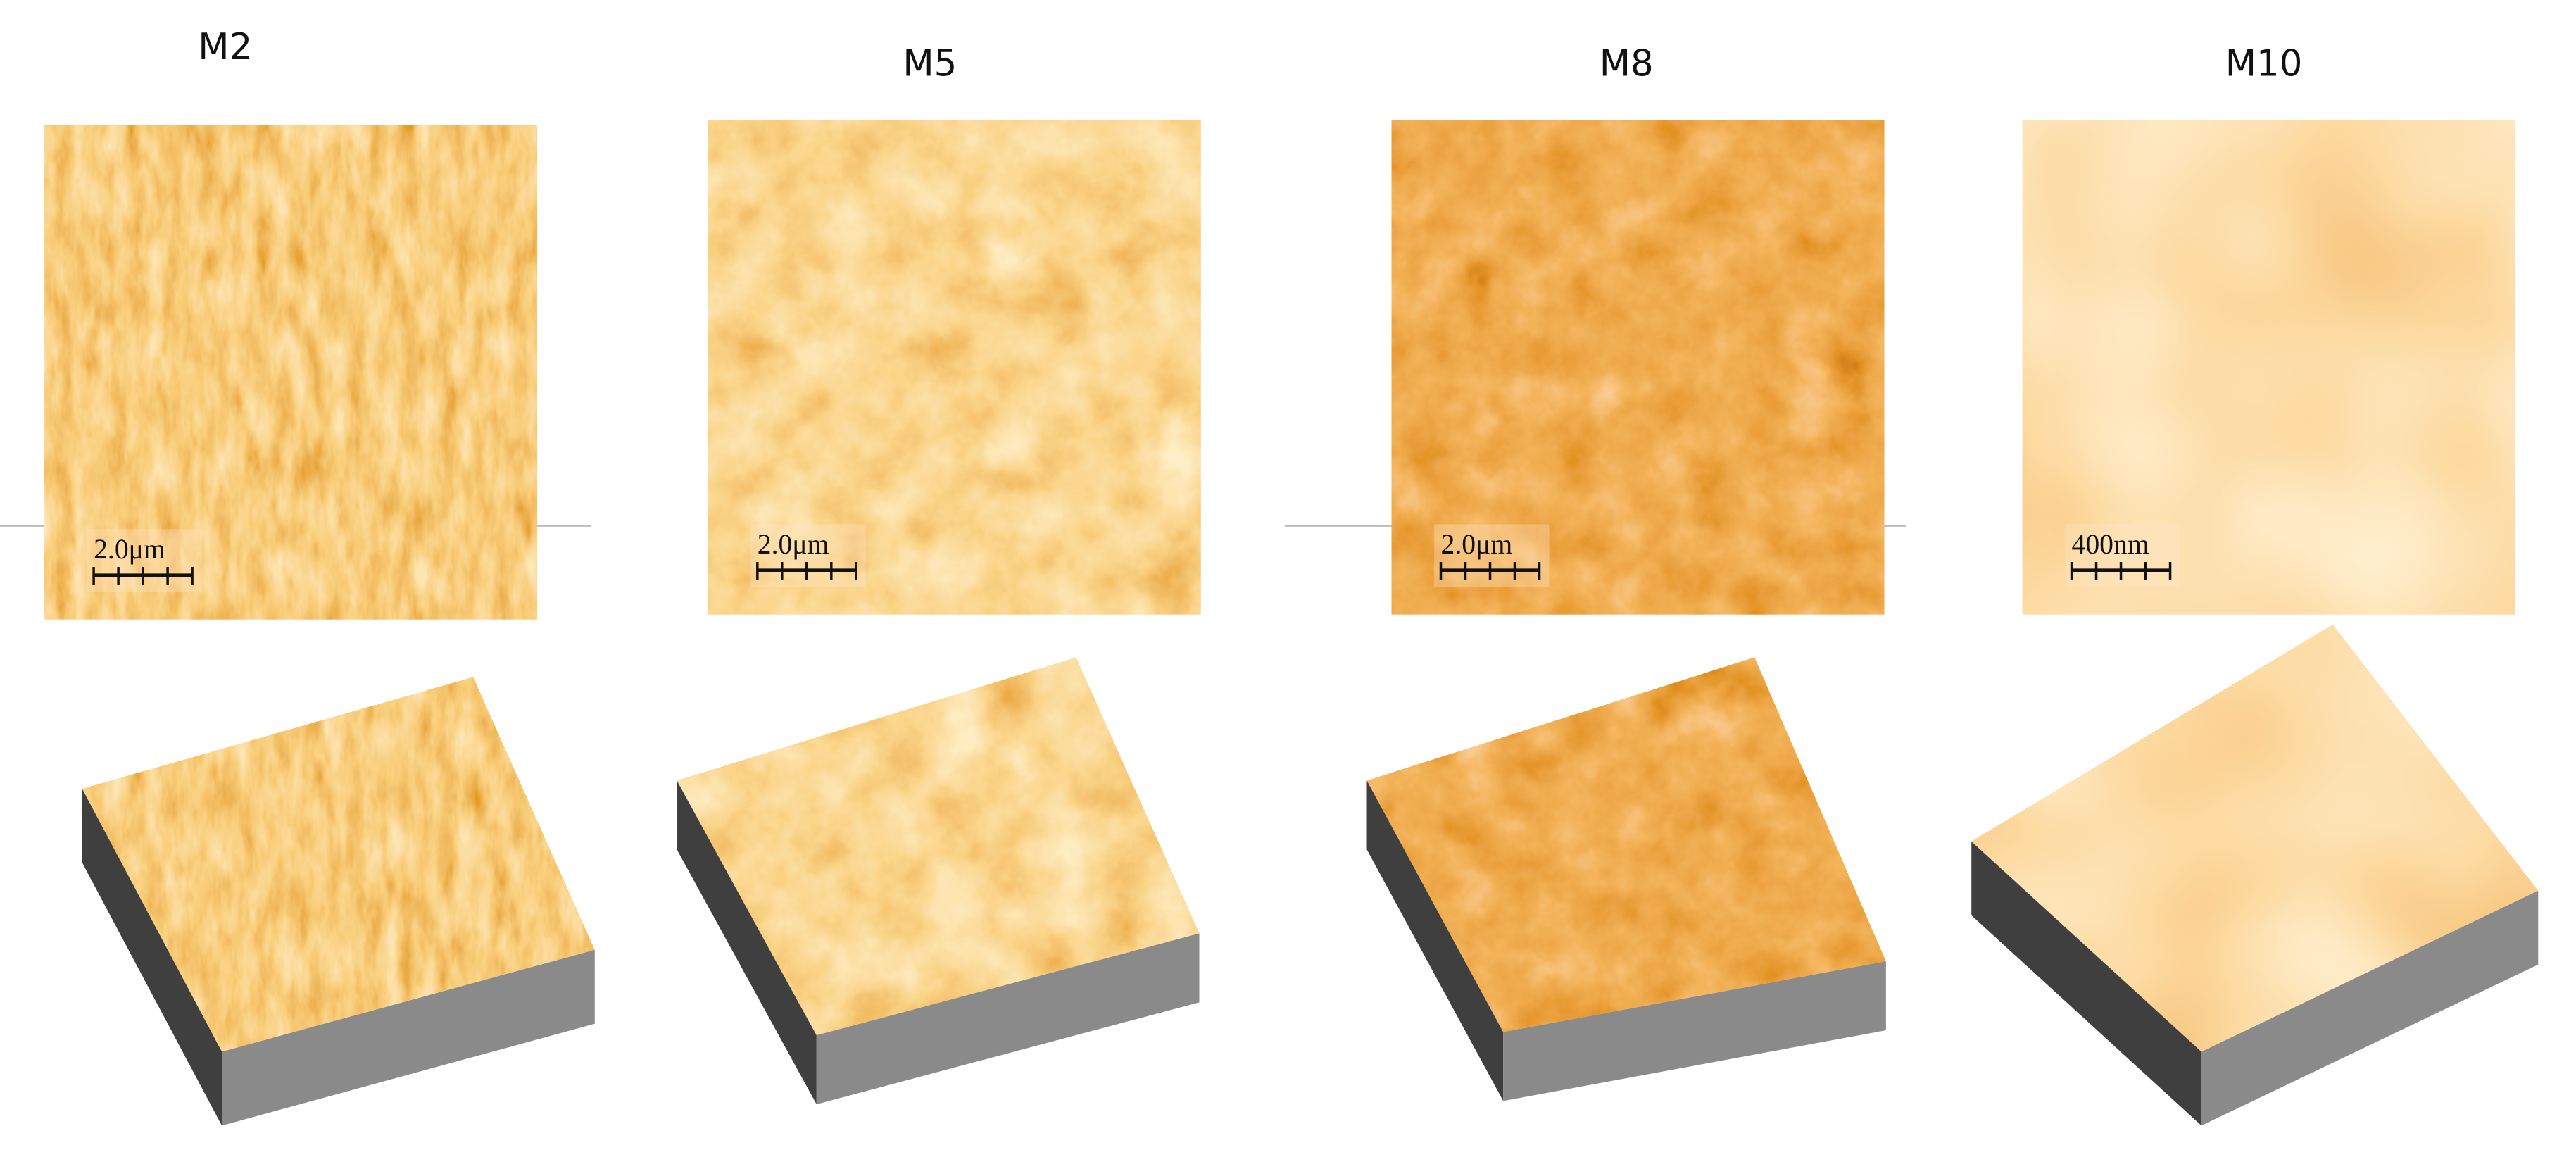 The height and width of the screenshot is (1169, 2576). I want to click on panel-label: M2, so click(225, 47).